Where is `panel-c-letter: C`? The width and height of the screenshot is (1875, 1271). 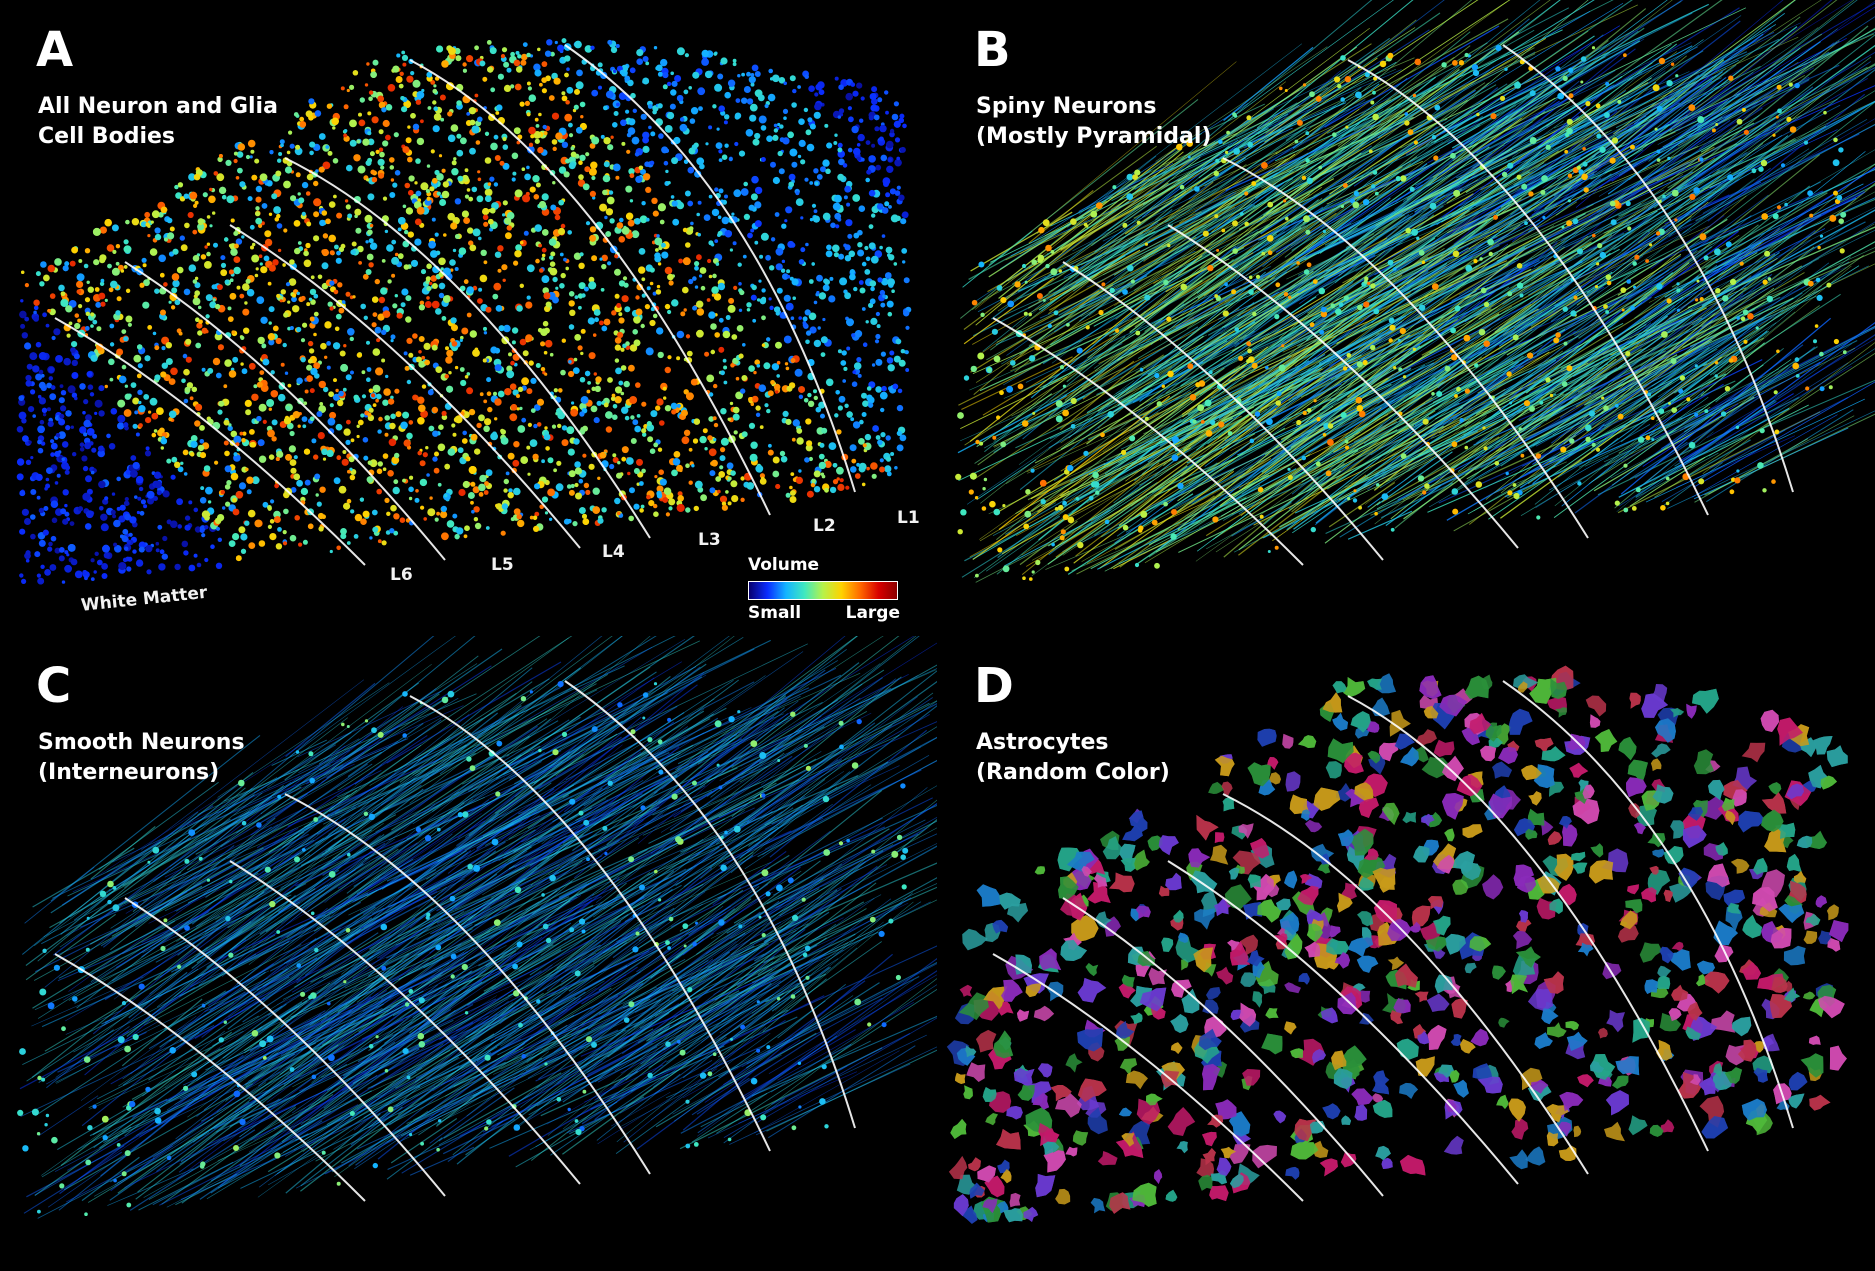 panel-c-letter: C is located at coordinates (54, 686).